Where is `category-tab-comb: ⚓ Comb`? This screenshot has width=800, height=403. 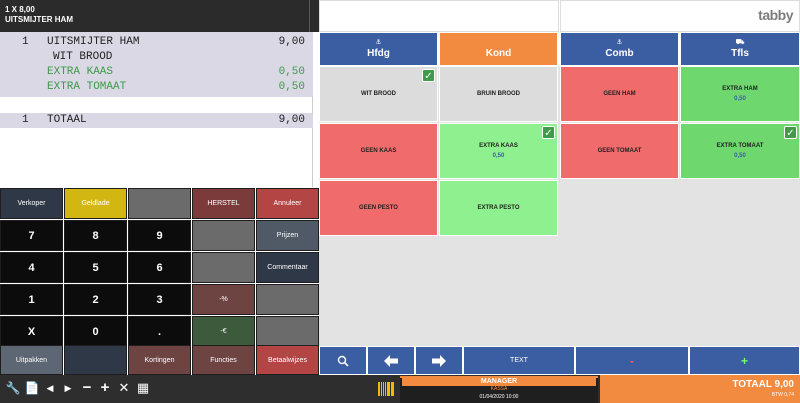
category-tab-comb: ⚓ Comb is located at coordinates (619, 49).